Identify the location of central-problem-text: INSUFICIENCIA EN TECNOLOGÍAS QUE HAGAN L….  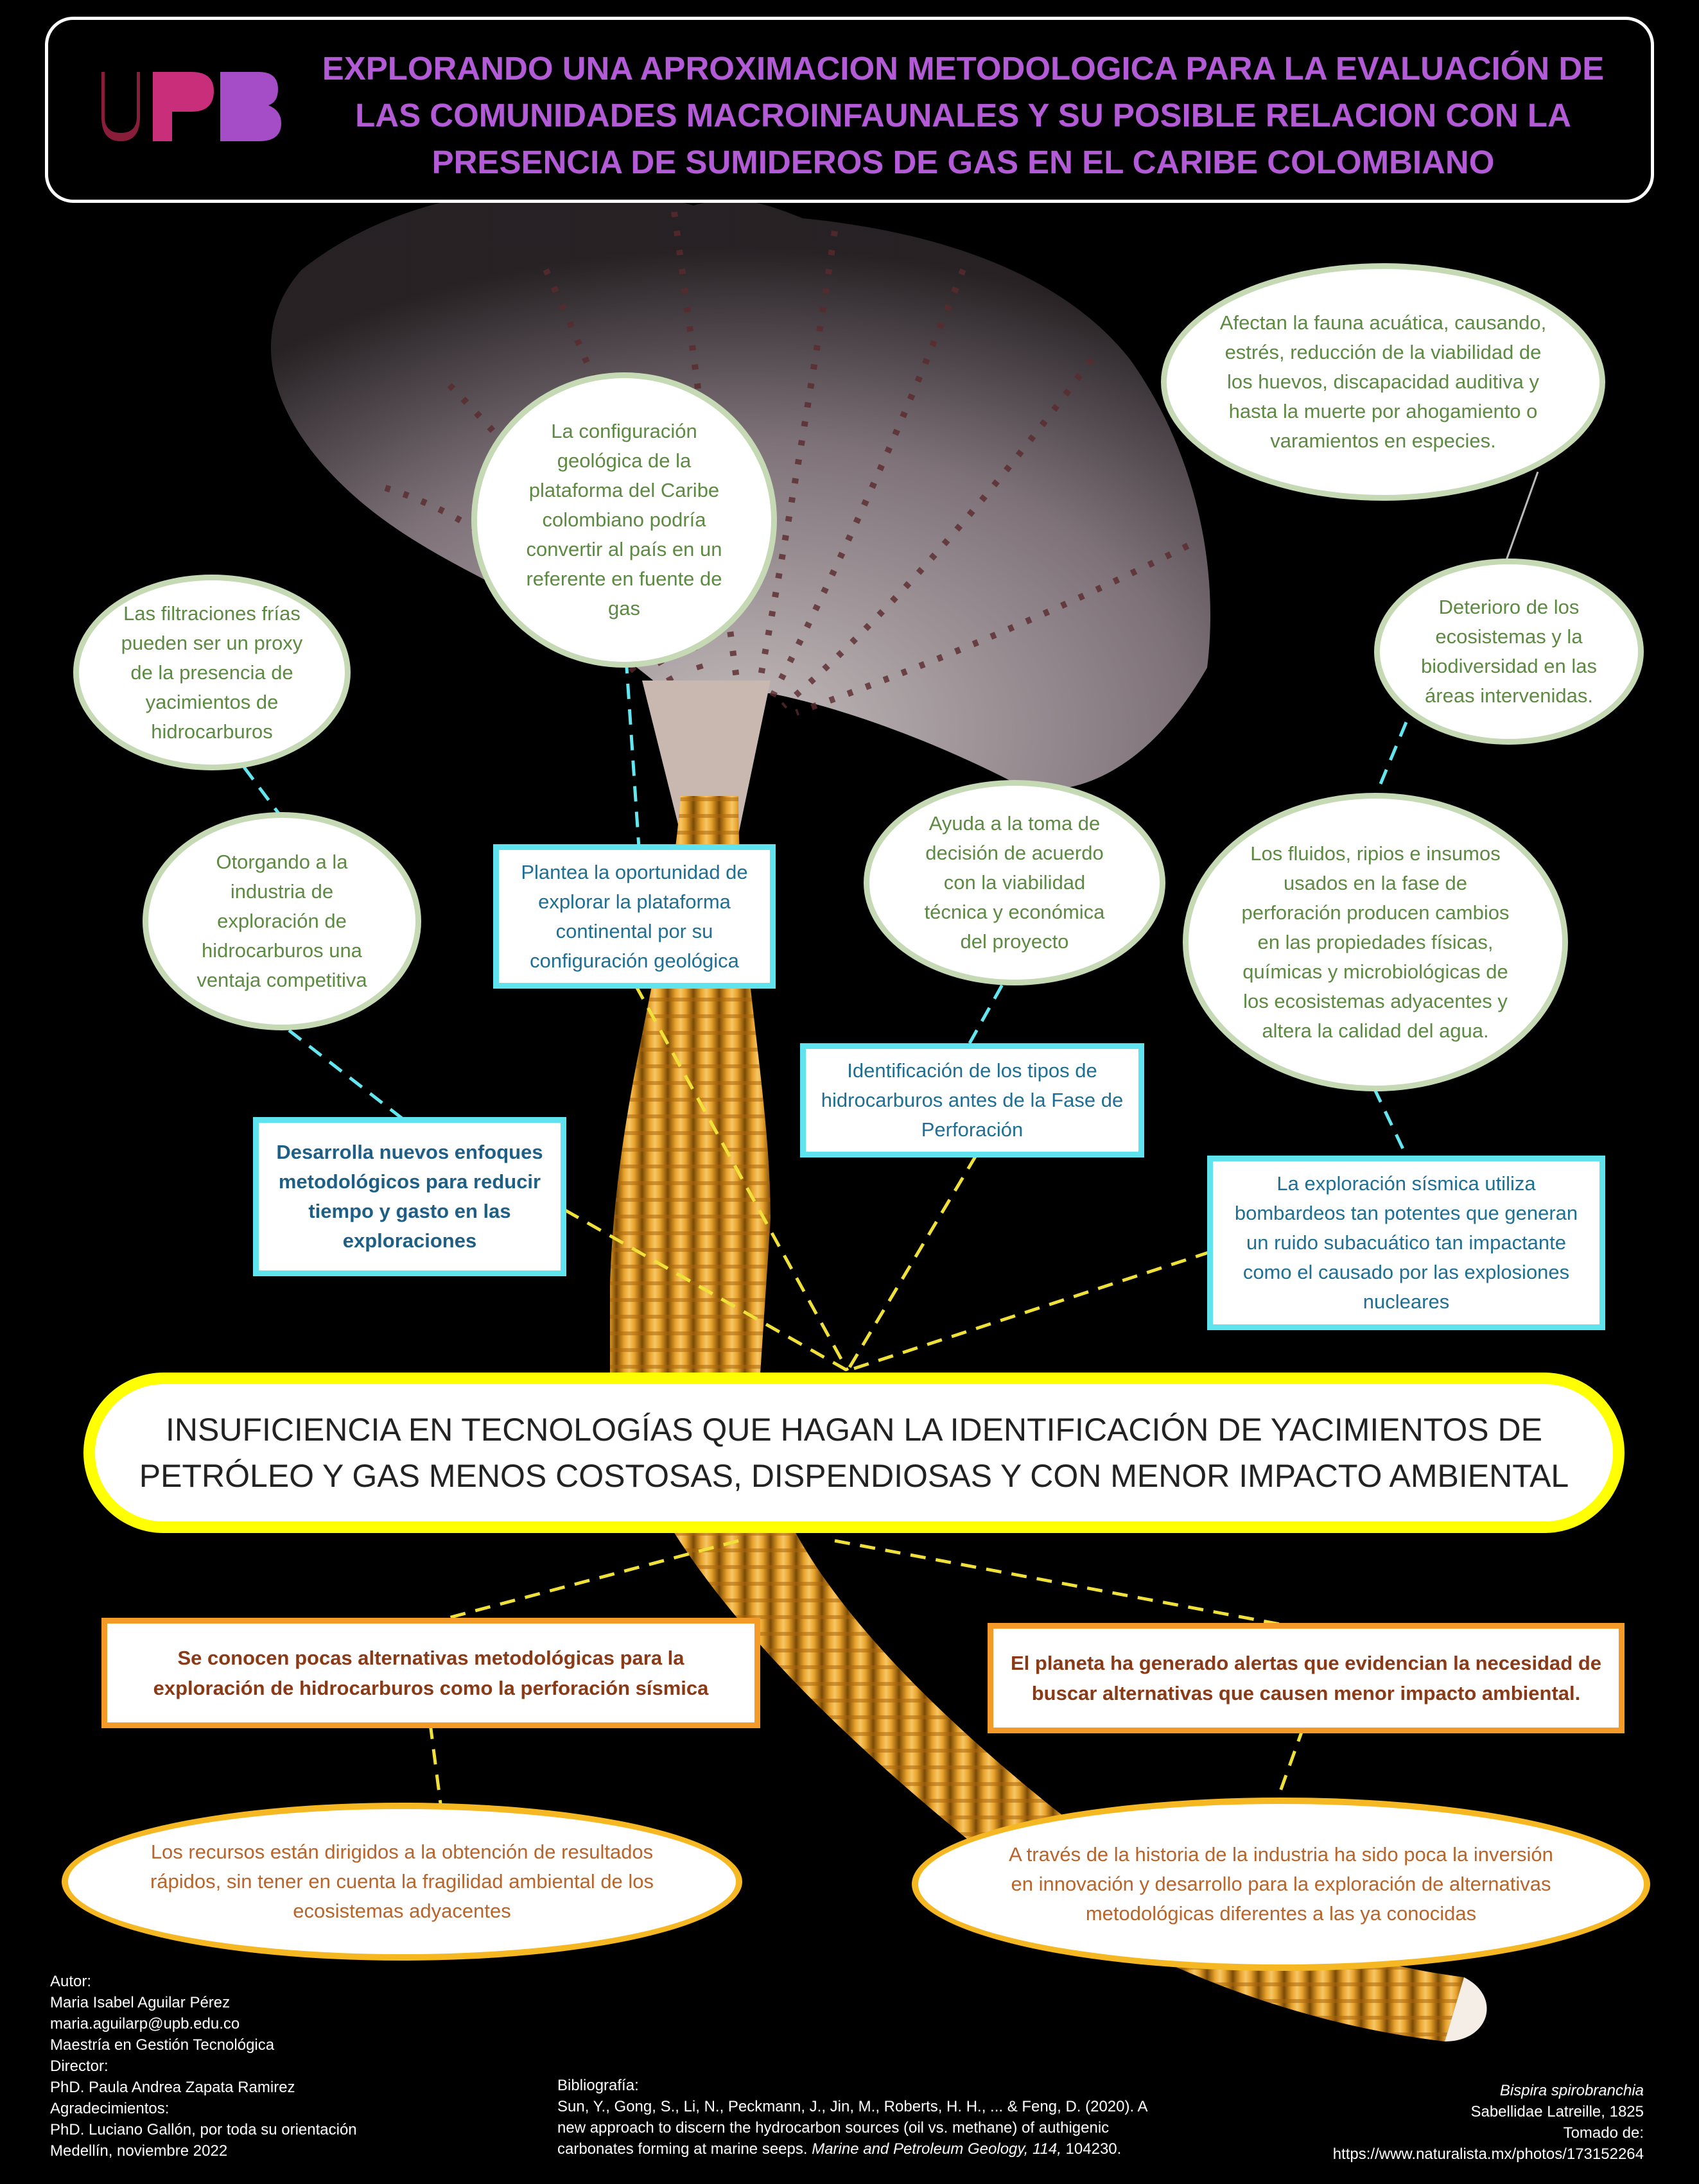
(854, 1453).